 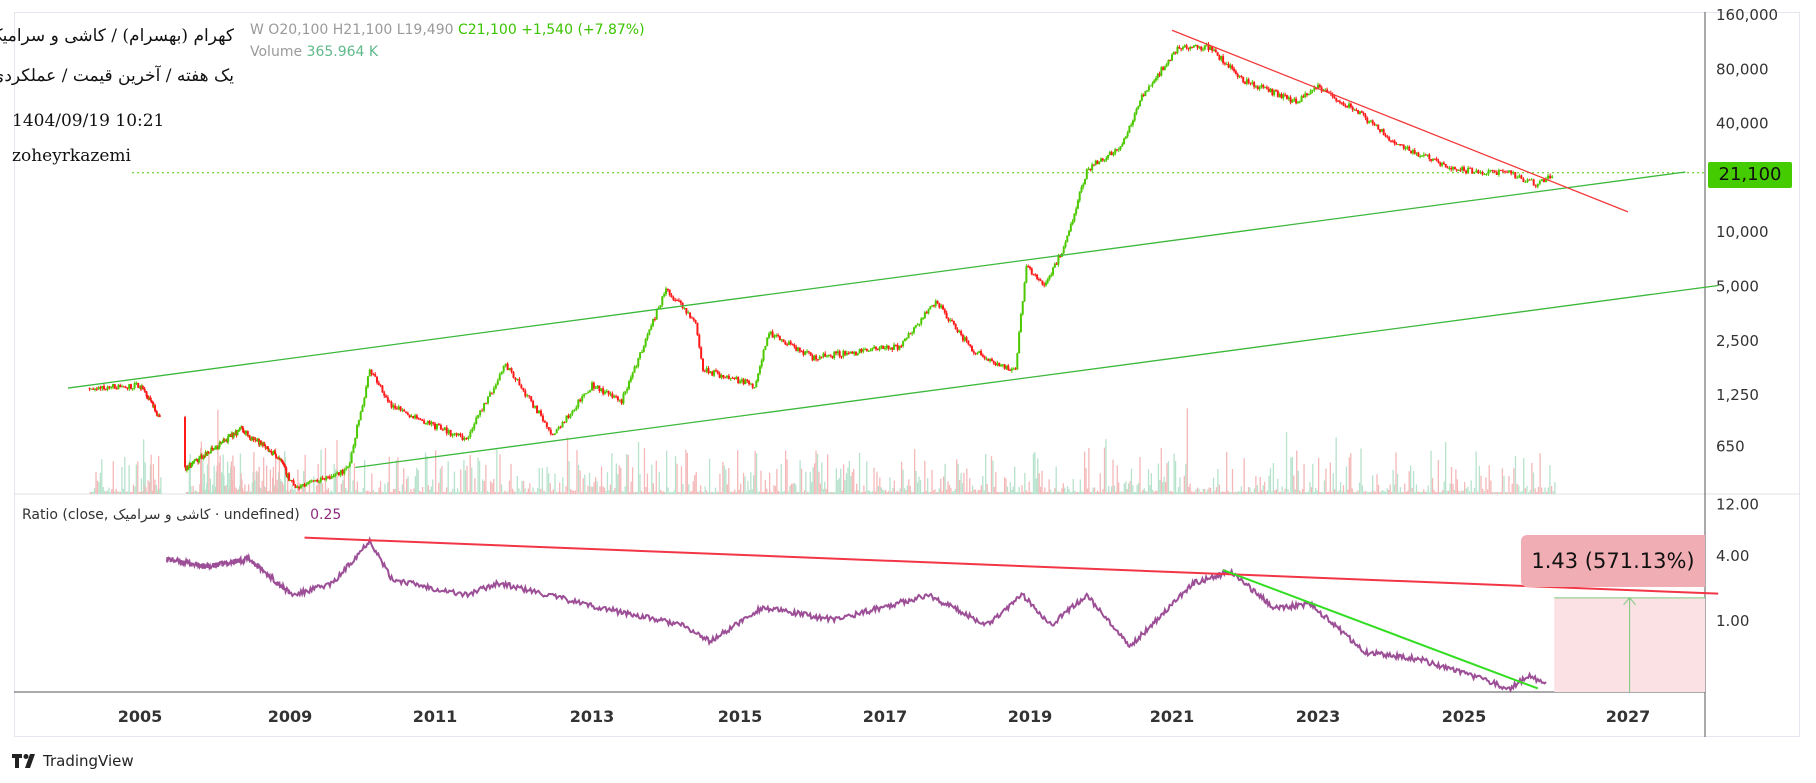 I want to click on tradingview-logo: TradingView, so click(x=73, y=761).